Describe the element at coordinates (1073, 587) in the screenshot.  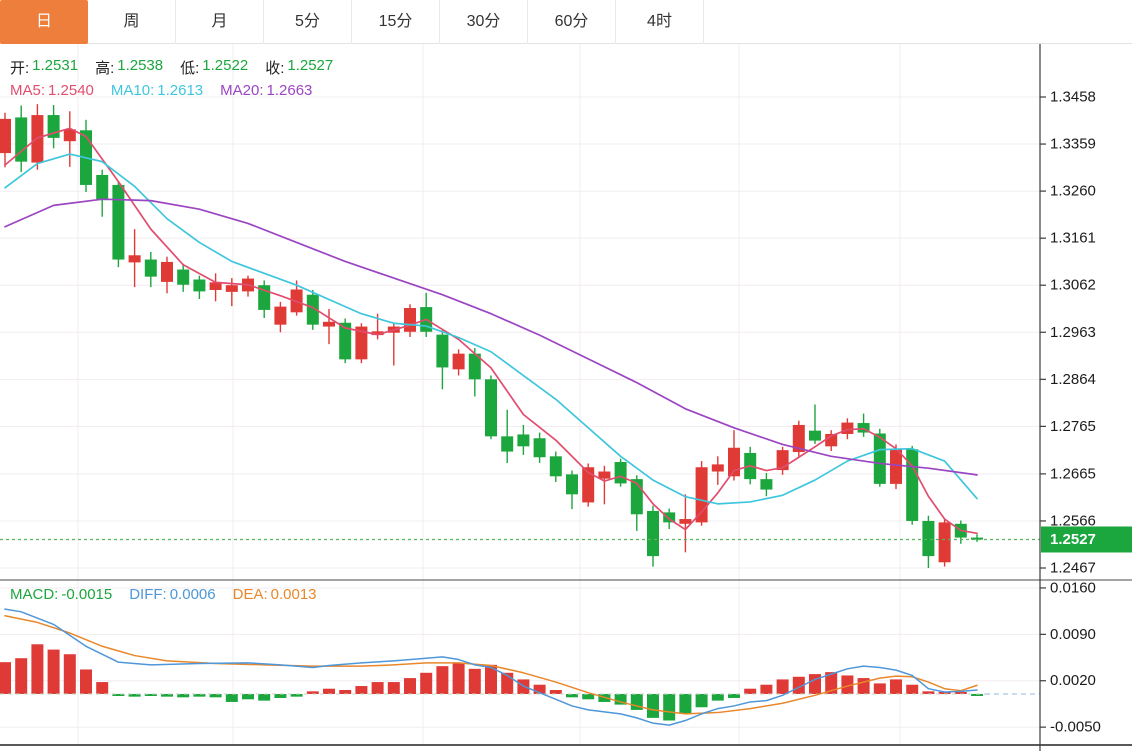
I see `macd-tick-label: 0.0160` at that location.